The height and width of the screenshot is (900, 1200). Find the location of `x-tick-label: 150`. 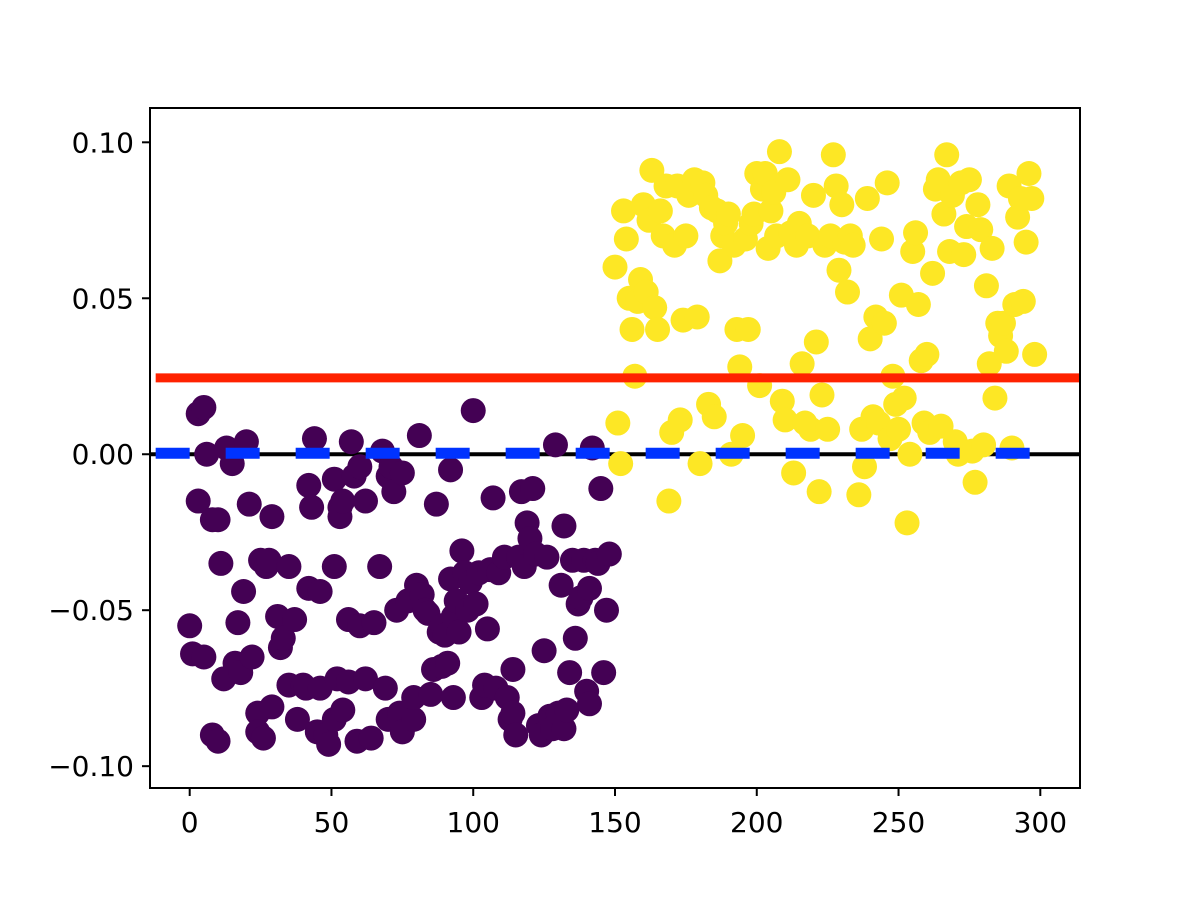

x-tick-label: 150 is located at coordinates (614, 822).